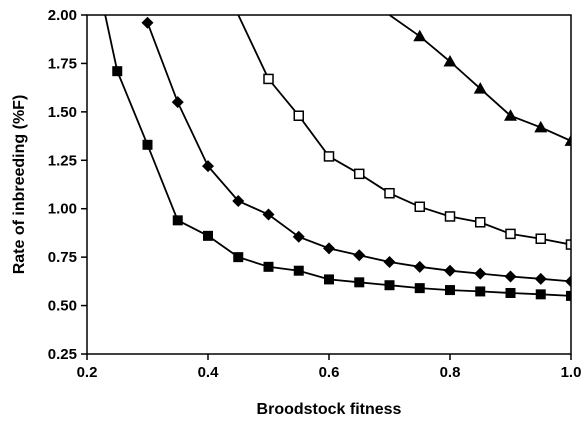 Image resolution: width=586 pixels, height=423 pixels. Describe the element at coordinates (62, 306) in the screenshot. I see `y-tick-label: 0.50` at that location.